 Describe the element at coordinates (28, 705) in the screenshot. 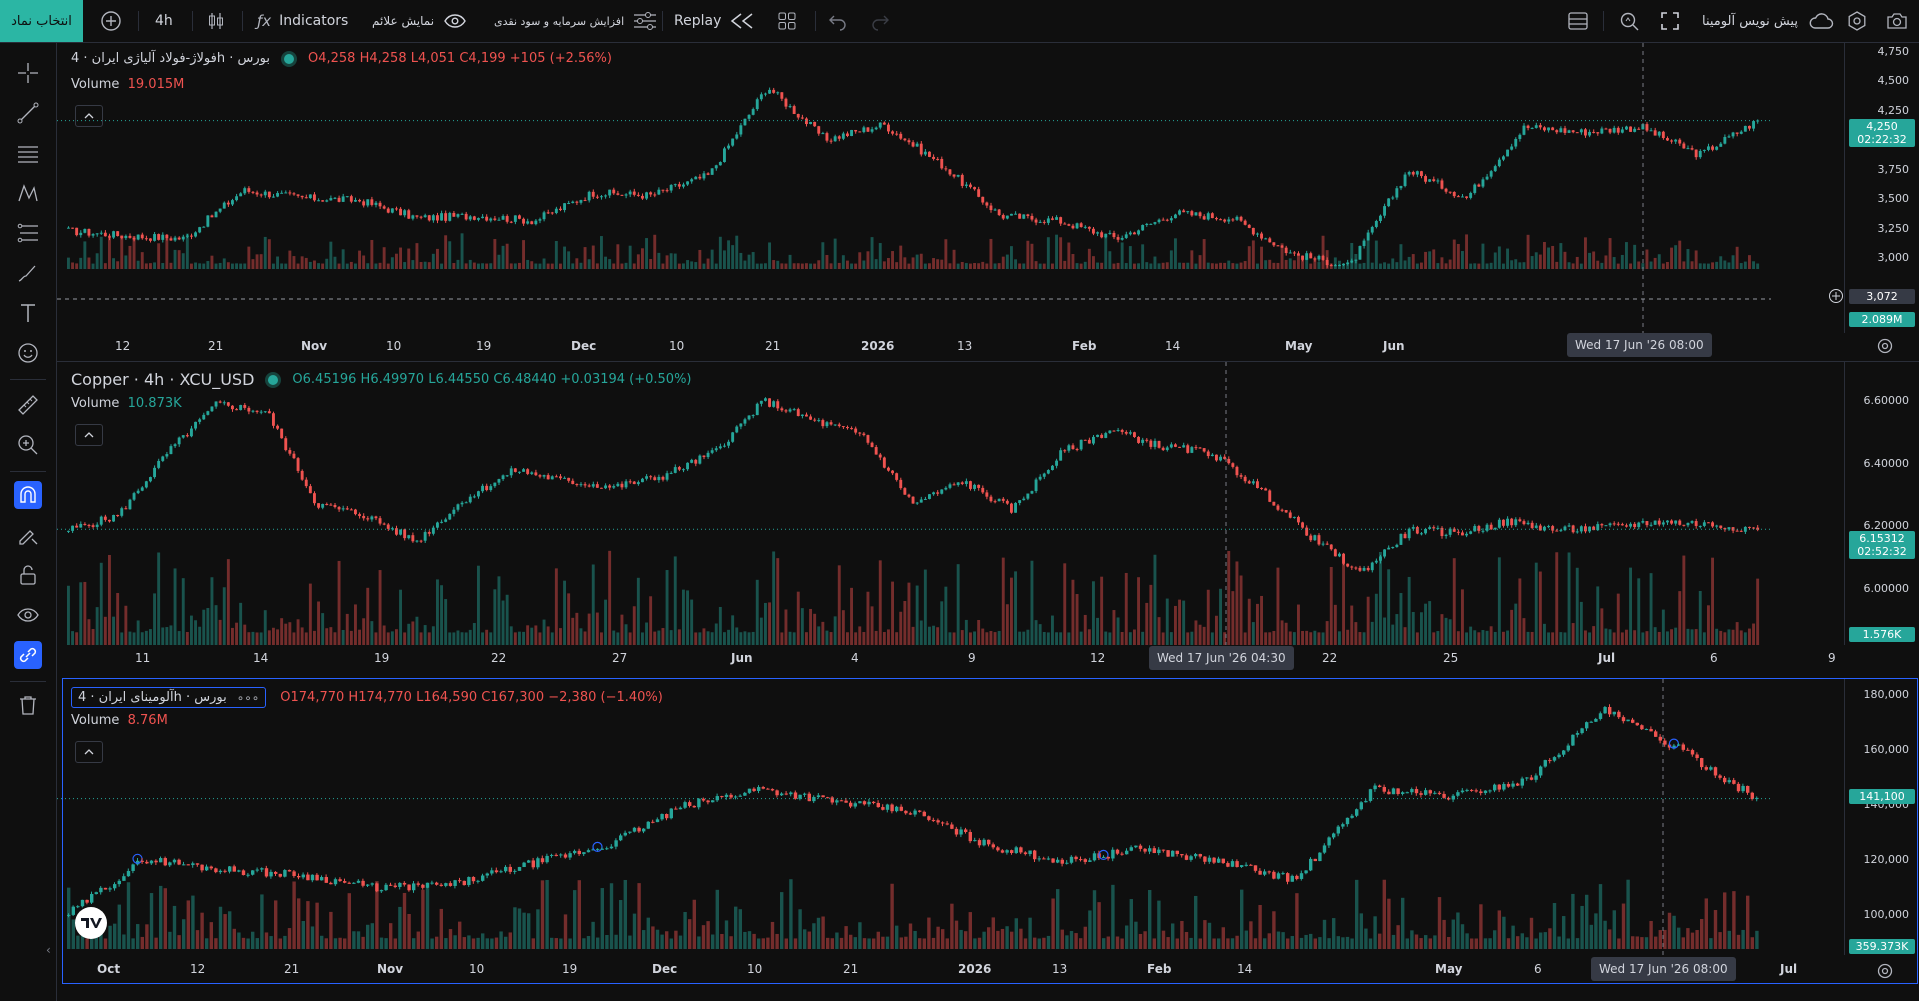

I see `trash-icon` at that location.